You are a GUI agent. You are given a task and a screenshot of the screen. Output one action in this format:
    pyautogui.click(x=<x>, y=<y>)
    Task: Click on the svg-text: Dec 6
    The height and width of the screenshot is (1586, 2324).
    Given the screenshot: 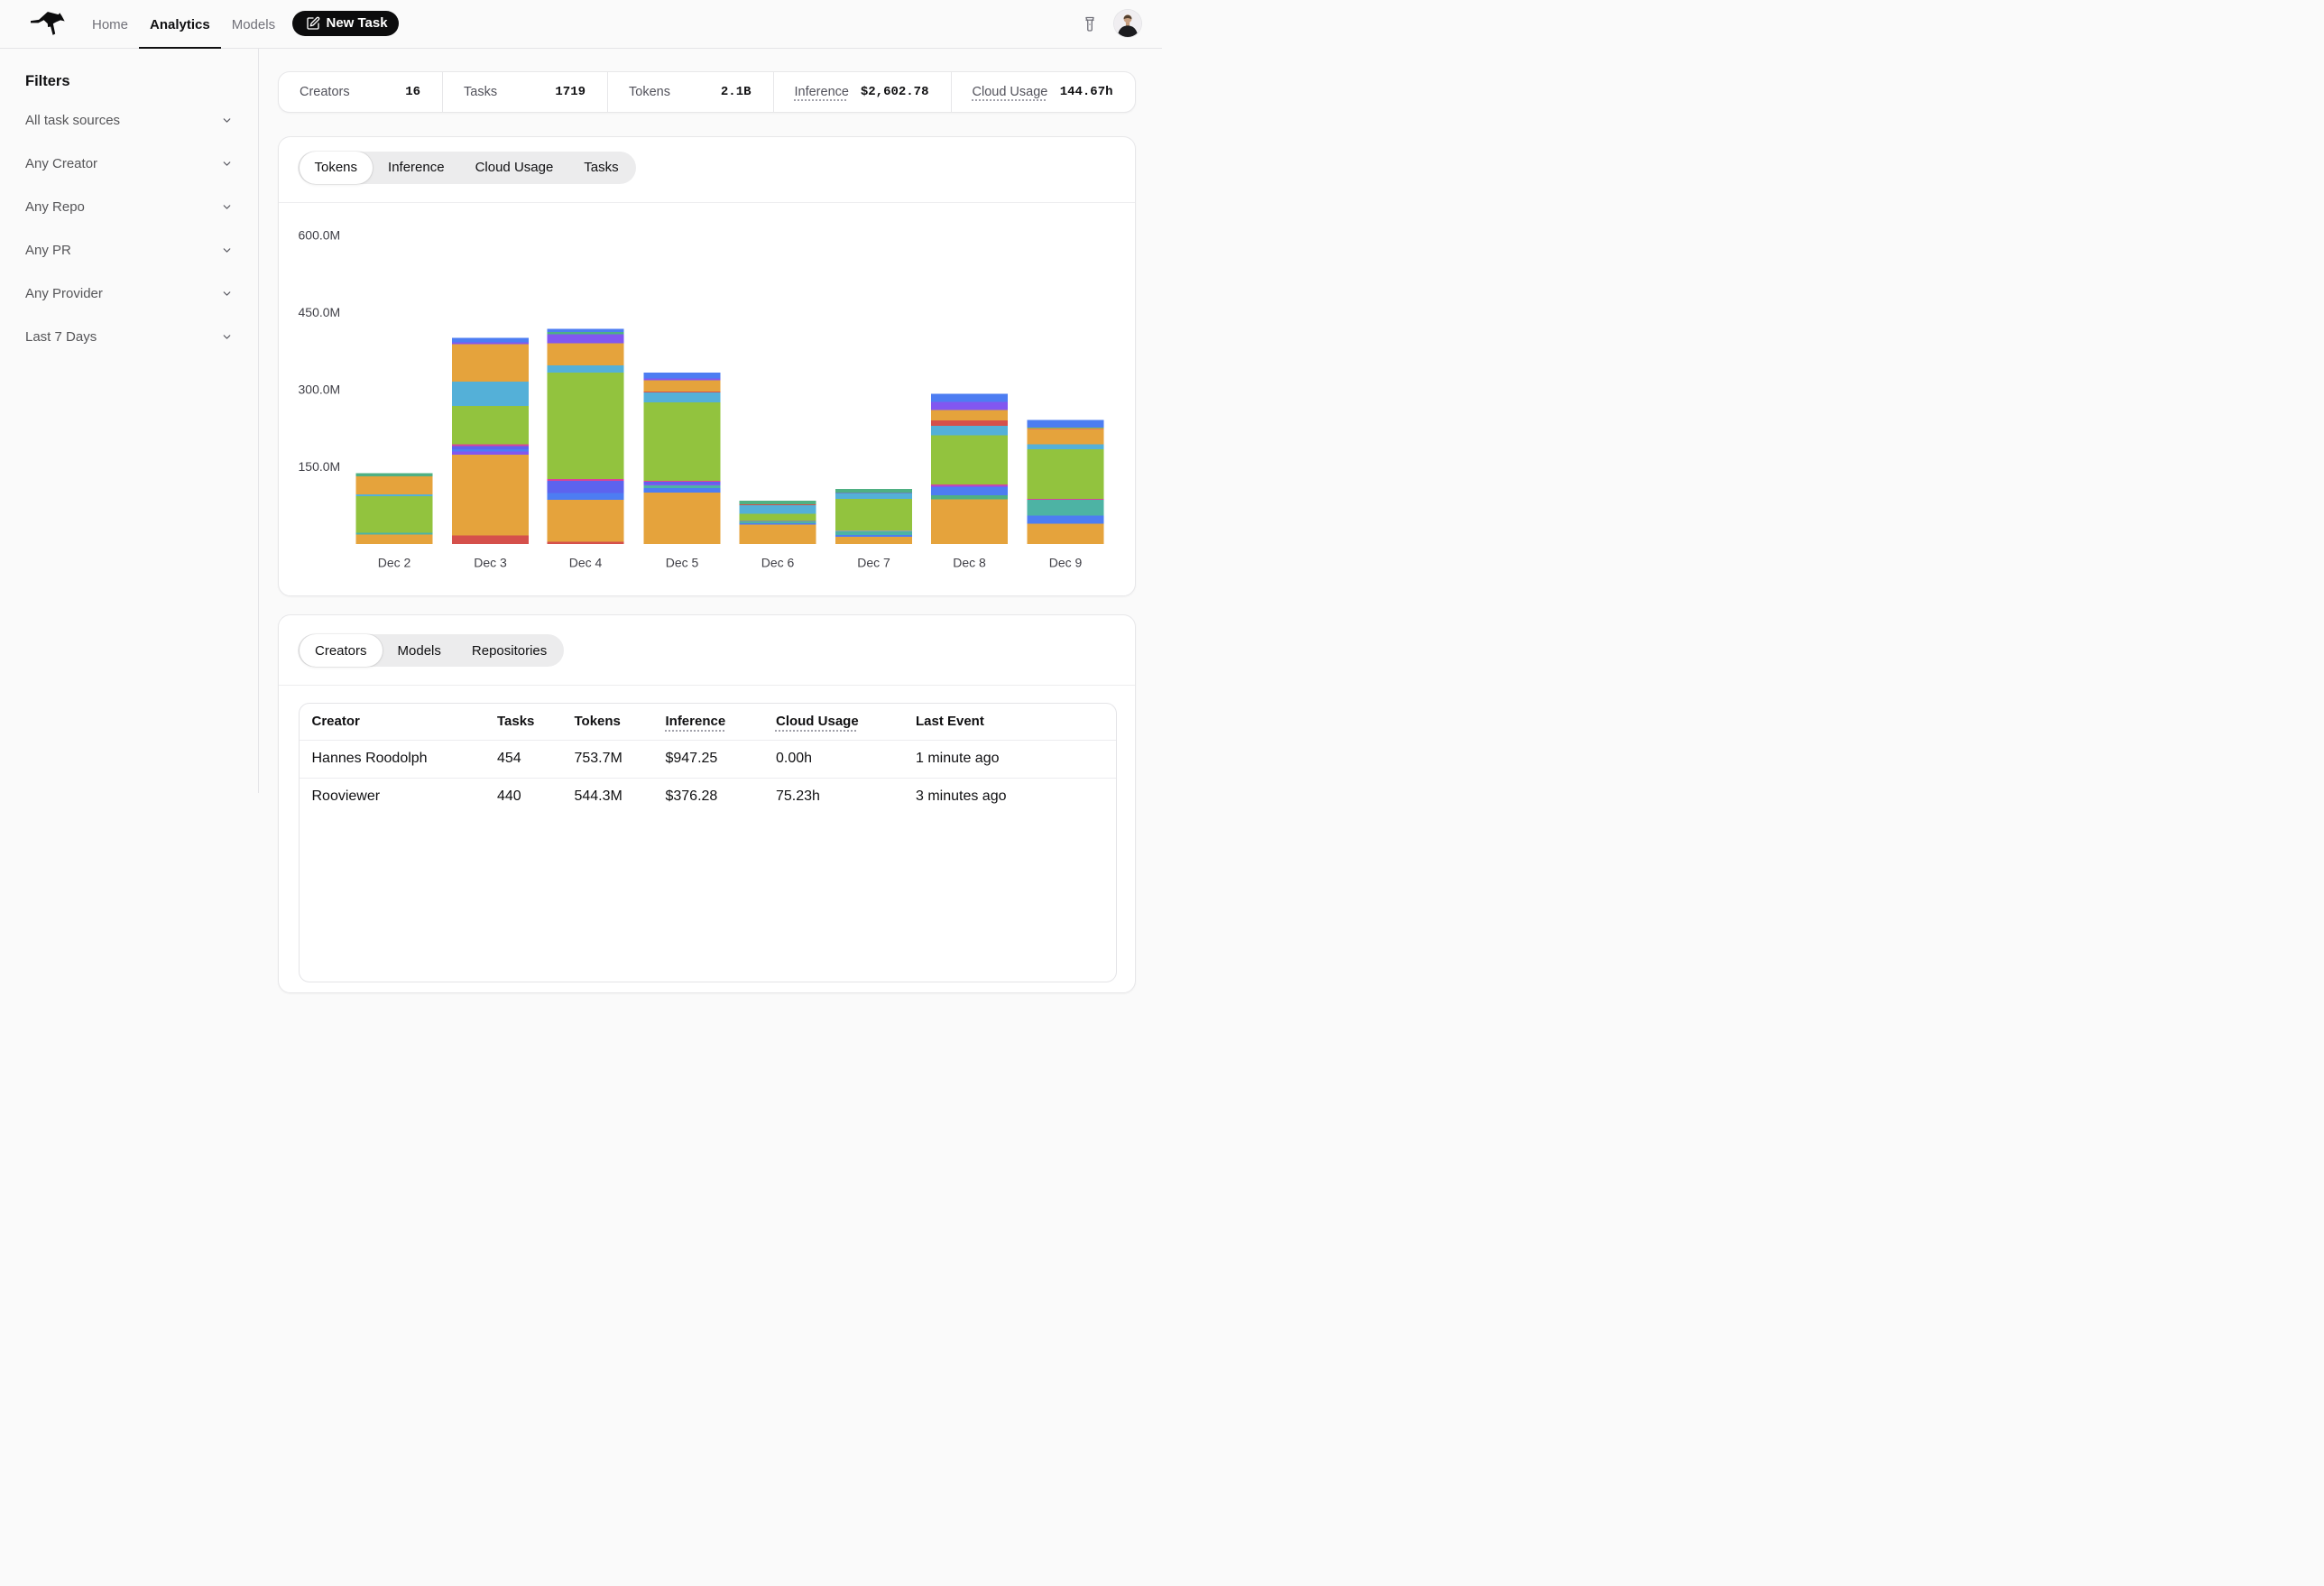 What is the action you would take?
    pyautogui.click(x=778, y=562)
    